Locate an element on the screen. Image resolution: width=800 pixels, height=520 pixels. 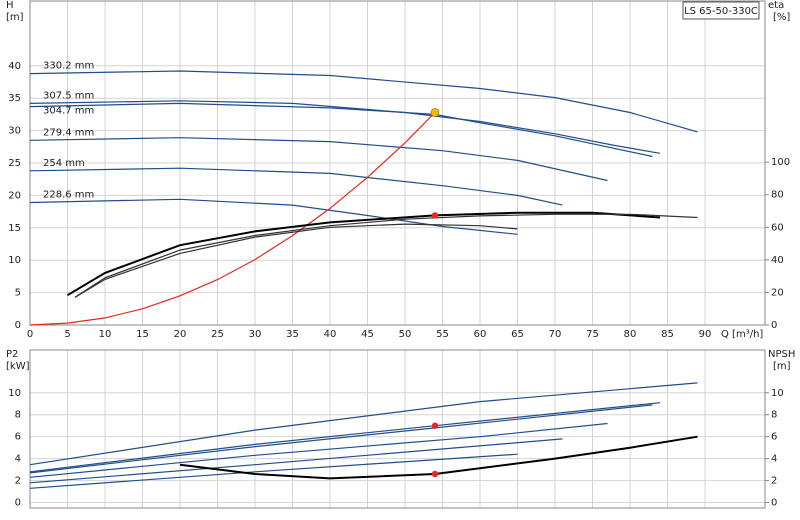
y-axis-unit: [kW] is located at coordinates (18, 366).